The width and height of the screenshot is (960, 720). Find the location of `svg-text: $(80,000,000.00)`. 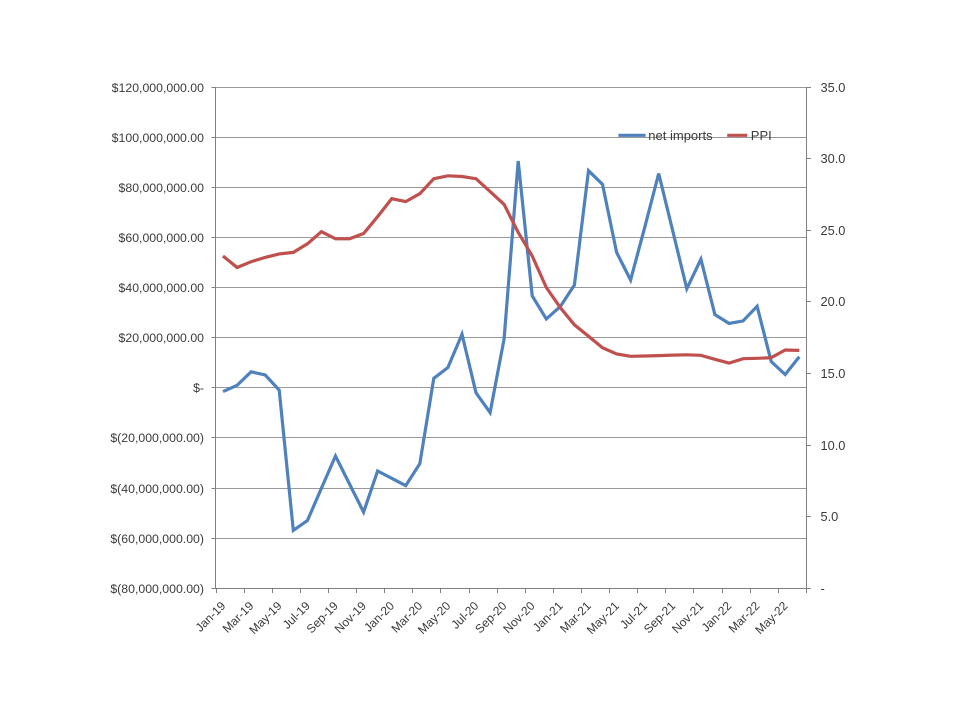

svg-text: $(80,000,000.00) is located at coordinates (157, 589).